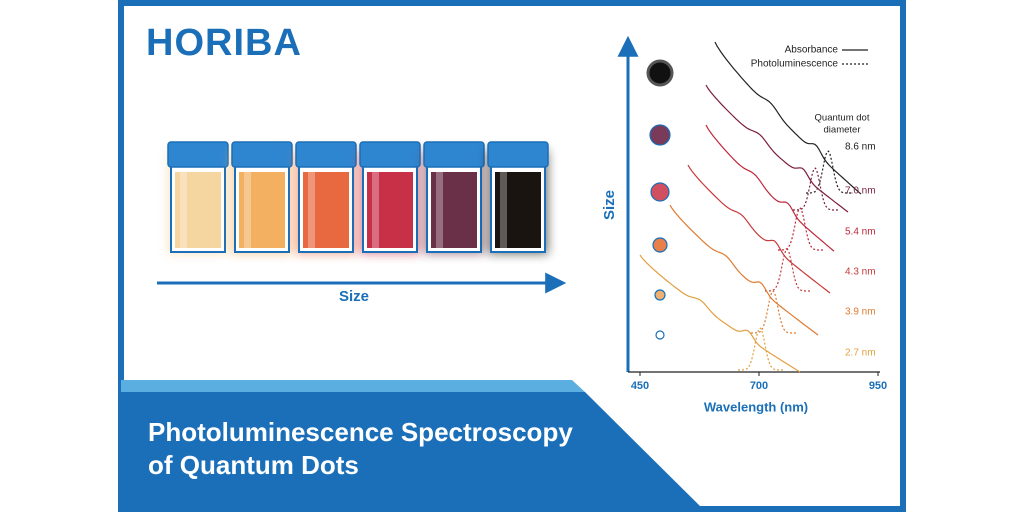 This screenshot has height=512, width=1024. I want to click on banner-title: of Quantum Dots, so click(253, 465).